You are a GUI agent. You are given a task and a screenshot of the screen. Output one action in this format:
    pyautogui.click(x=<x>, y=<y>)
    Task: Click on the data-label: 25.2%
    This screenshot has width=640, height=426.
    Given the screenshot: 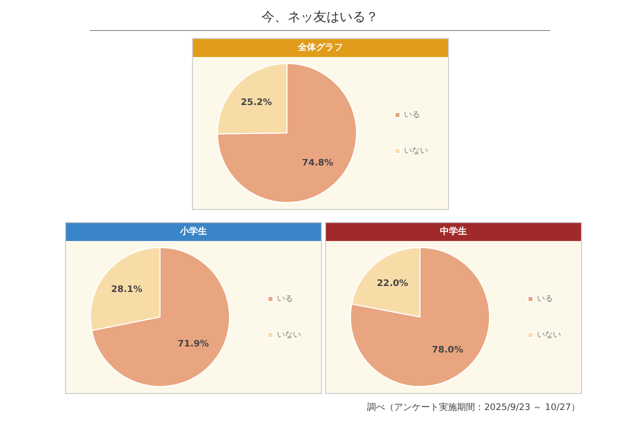 What is the action you would take?
    pyautogui.click(x=256, y=103)
    